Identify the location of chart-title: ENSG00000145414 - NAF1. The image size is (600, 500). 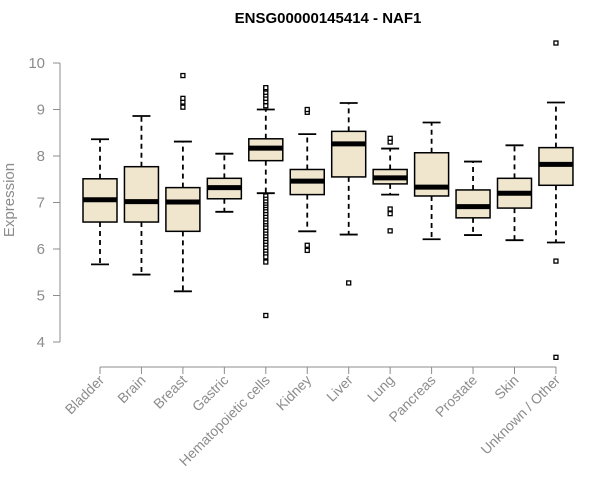
(328, 18).